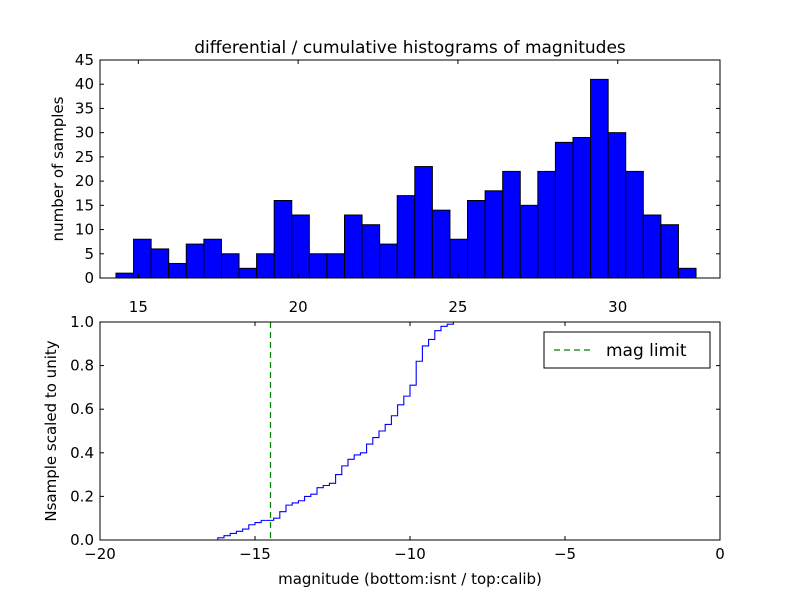 This screenshot has height=600, width=800. Describe the element at coordinates (84, 157) in the screenshot. I see `top-y-tick-label: 25` at that location.